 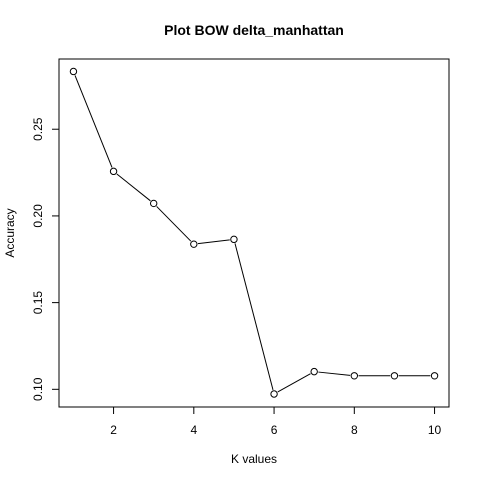 What do you see at coordinates (254, 30) in the screenshot?
I see `chart-title: Plot BOW delta_manhattan` at bounding box center [254, 30].